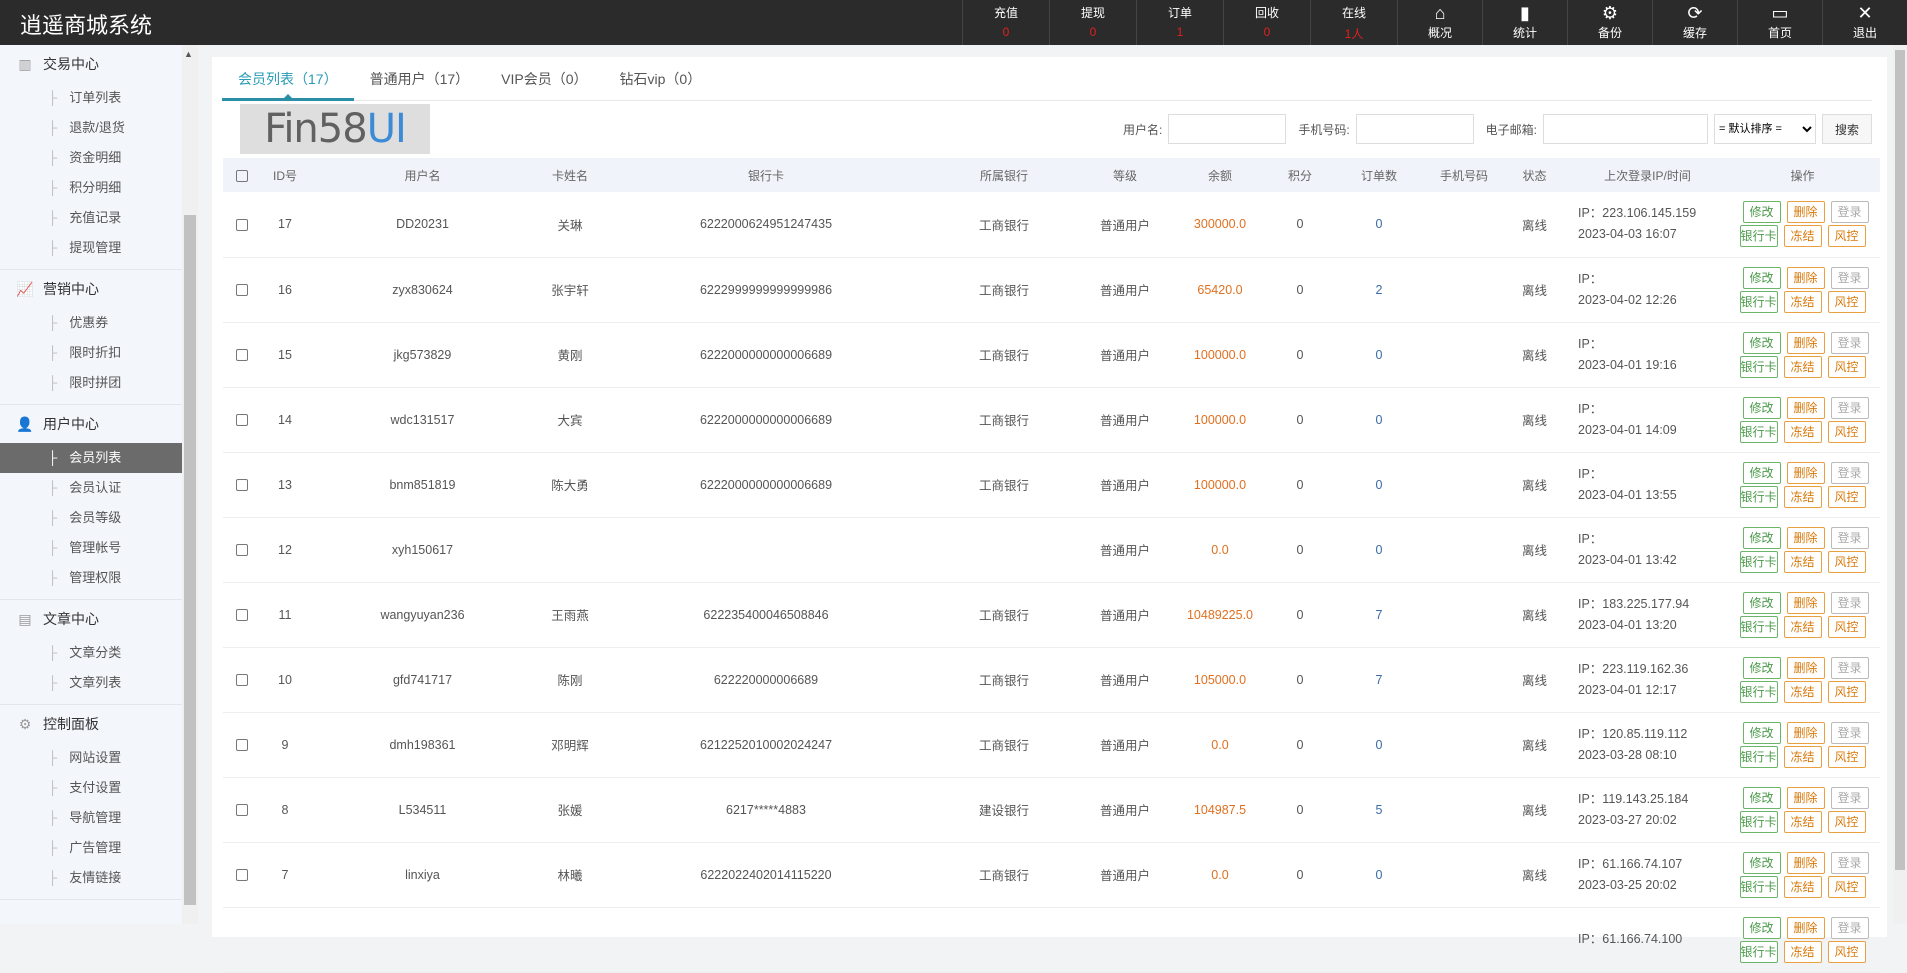  I want to click on sidebar-item: ├ 退款/退货, so click(91, 128).